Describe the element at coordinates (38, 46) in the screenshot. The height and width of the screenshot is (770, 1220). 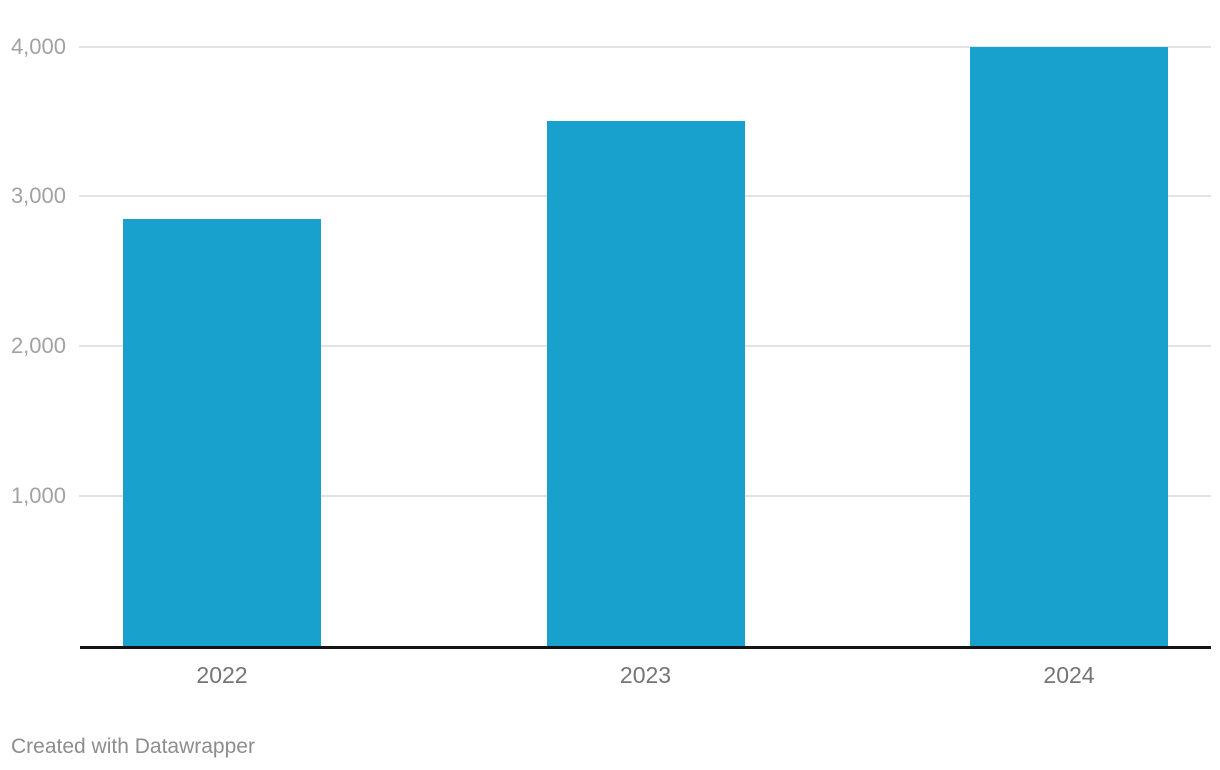
I see `y-tick-label-4000: 4,000` at that location.